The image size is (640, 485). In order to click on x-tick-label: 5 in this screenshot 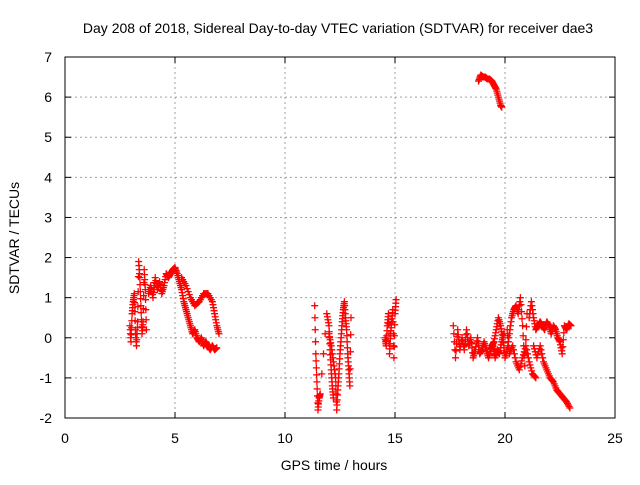, I will do `click(175, 438)`.